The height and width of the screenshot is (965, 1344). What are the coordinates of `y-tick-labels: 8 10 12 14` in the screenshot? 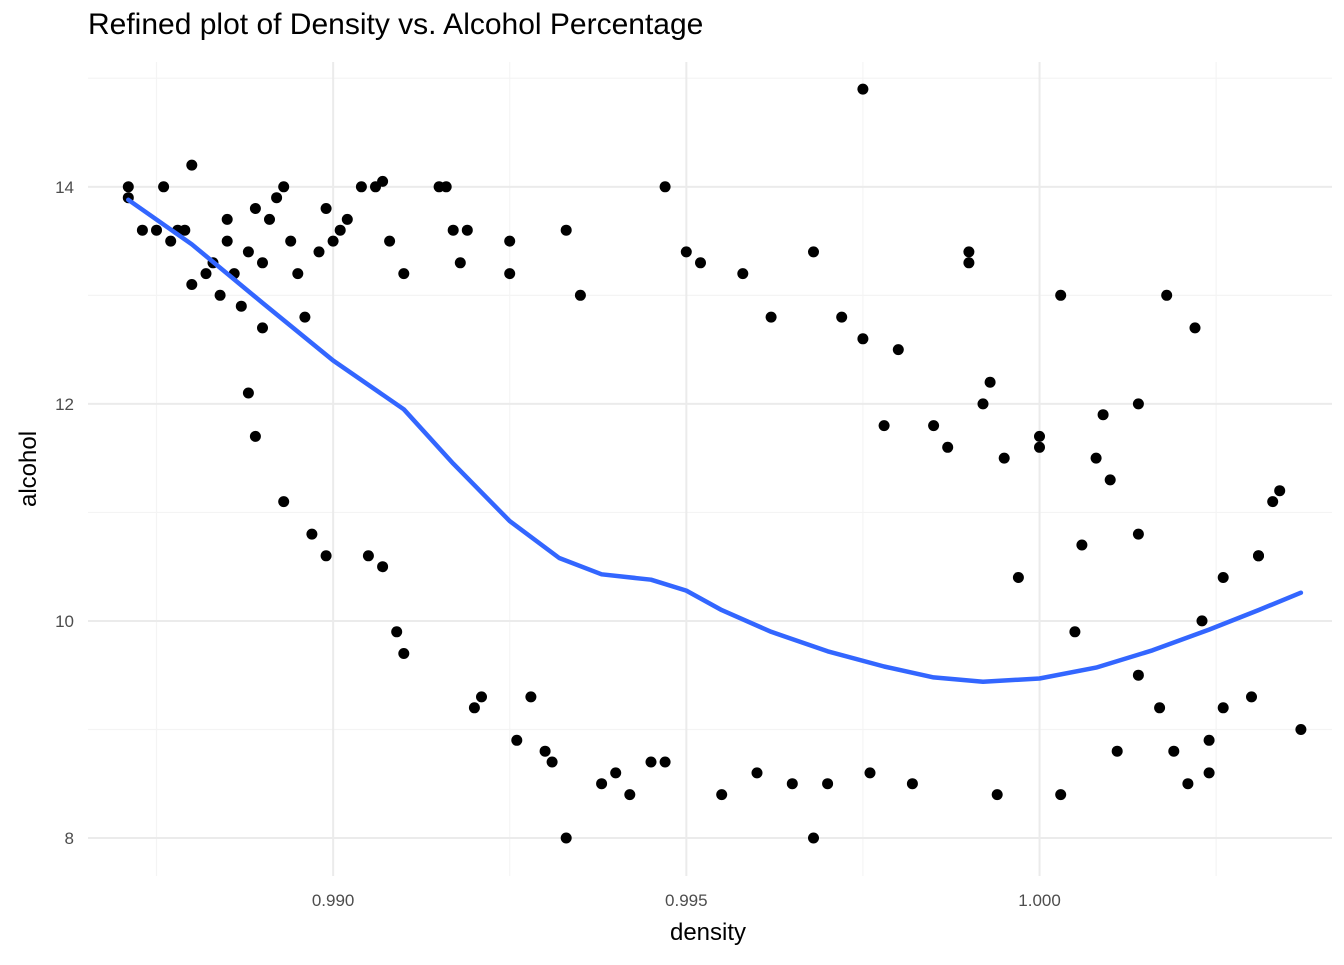 It's located at (64, 513).